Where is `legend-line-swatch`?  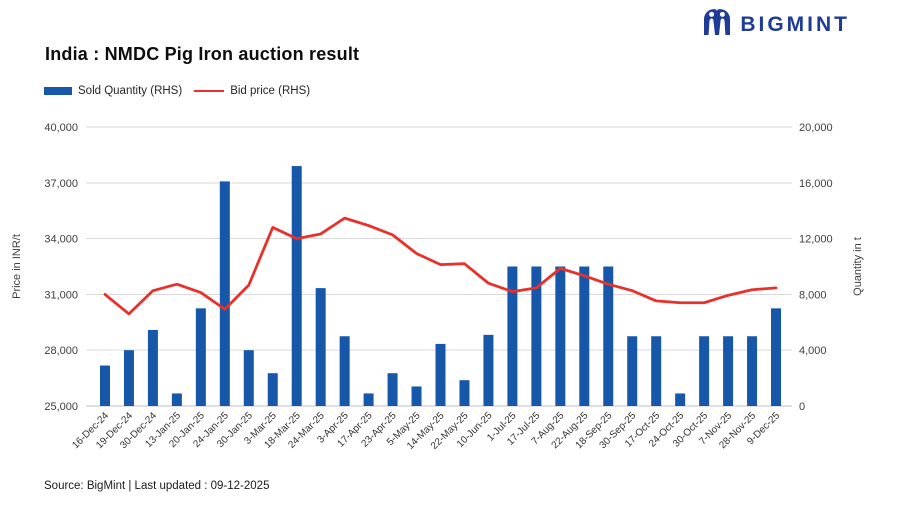
legend-line-swatch is located at coordinates (209, 91).